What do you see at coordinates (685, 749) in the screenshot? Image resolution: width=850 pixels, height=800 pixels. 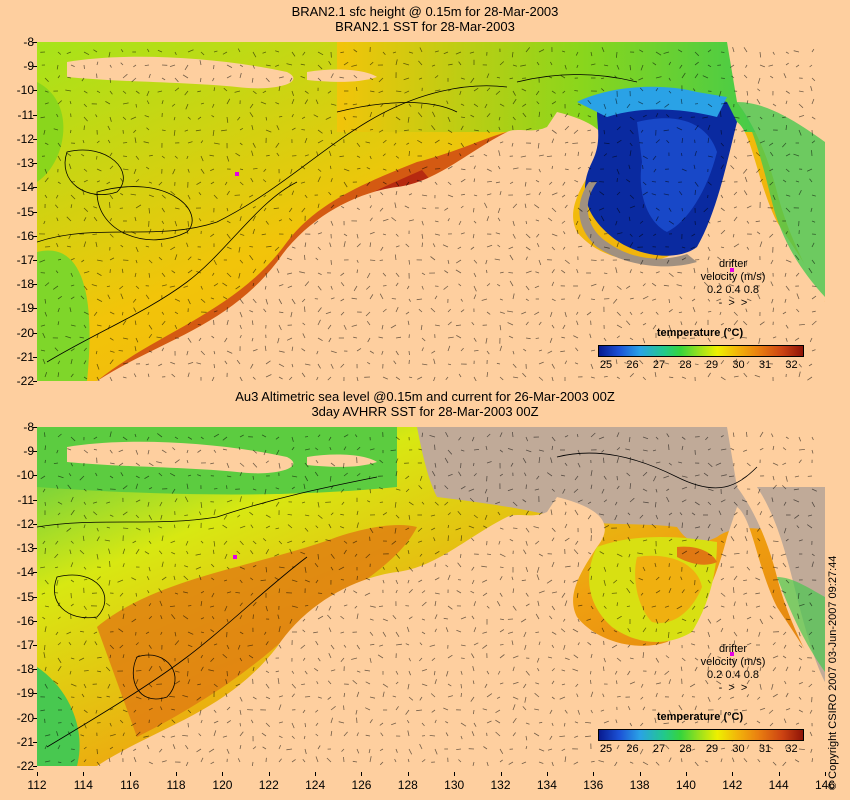 I see `bottom-colorbar-label: 28` at bounding box center [685, 749].